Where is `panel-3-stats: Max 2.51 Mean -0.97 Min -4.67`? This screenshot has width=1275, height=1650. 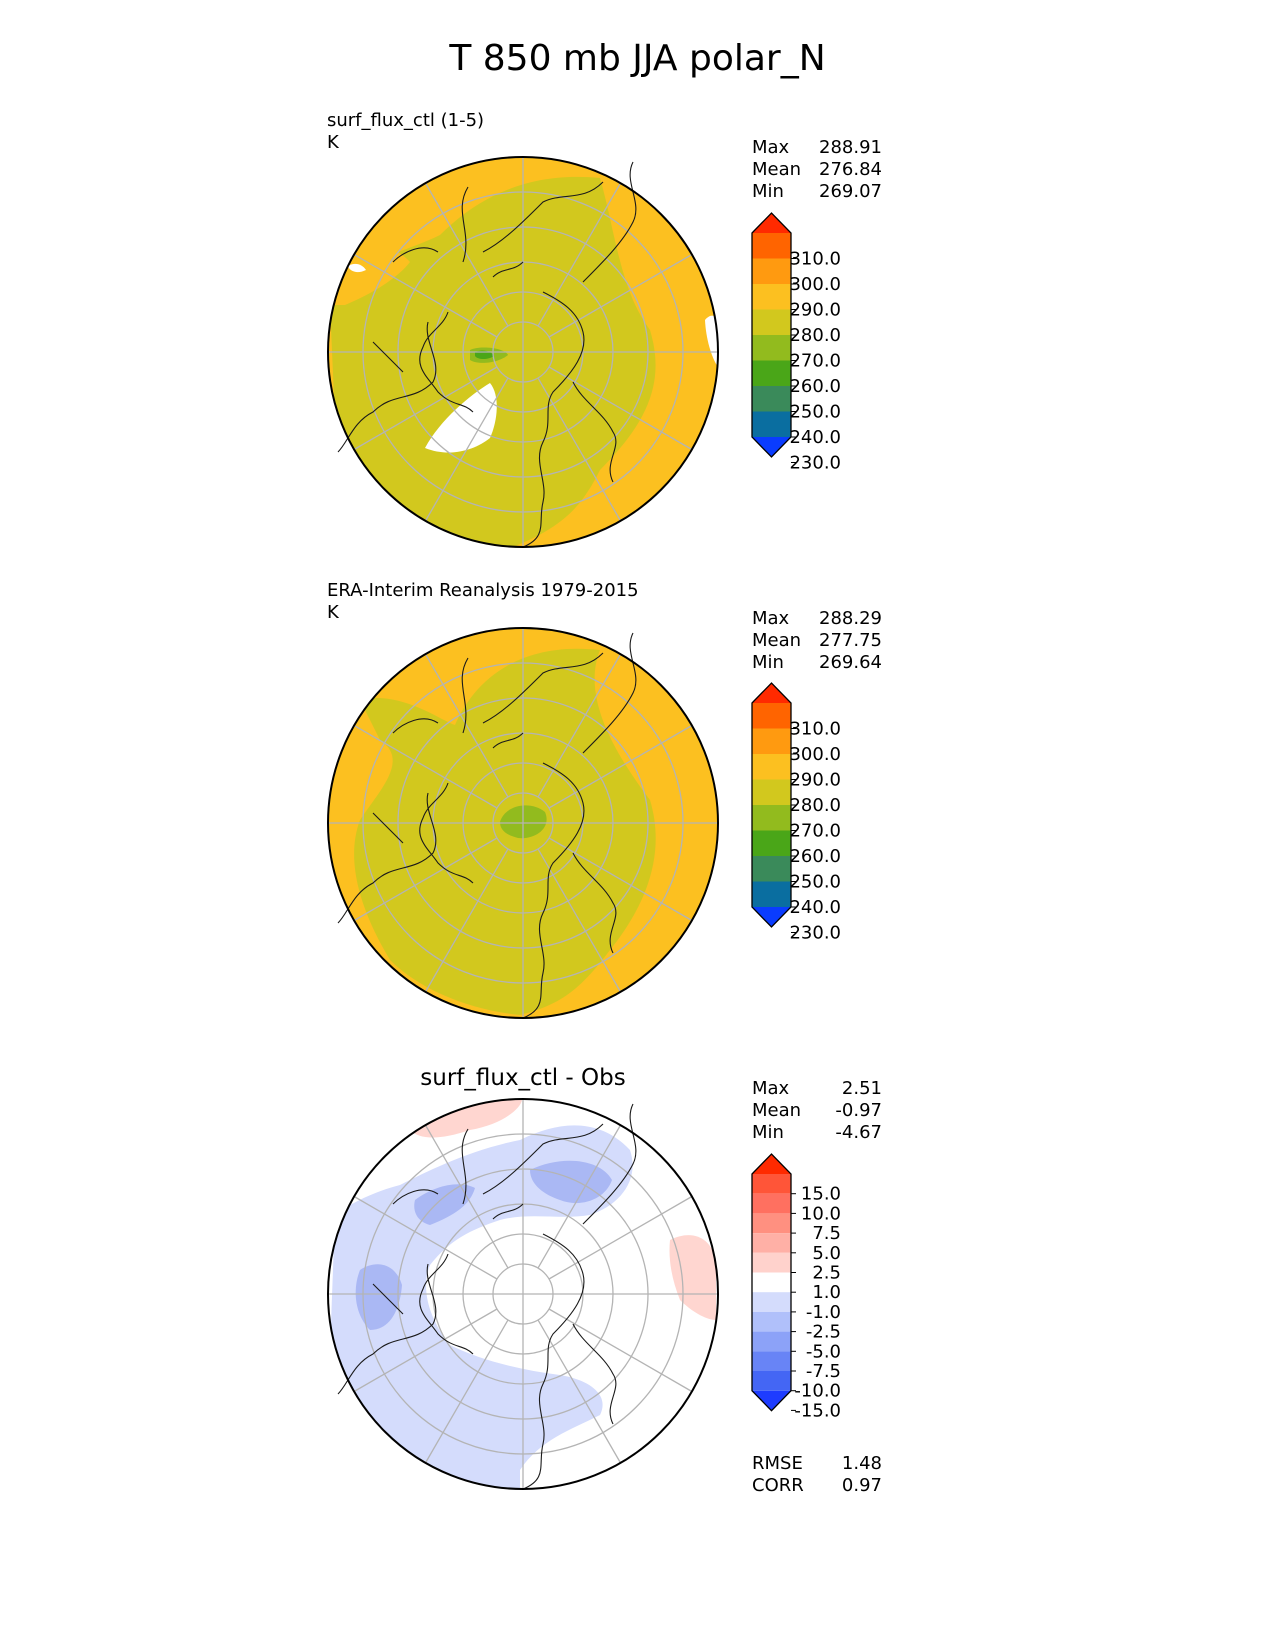
panel-3-stats: Max 2.51 Mean -0.97 Min -4.67 is located at coordinates (817, 1110).